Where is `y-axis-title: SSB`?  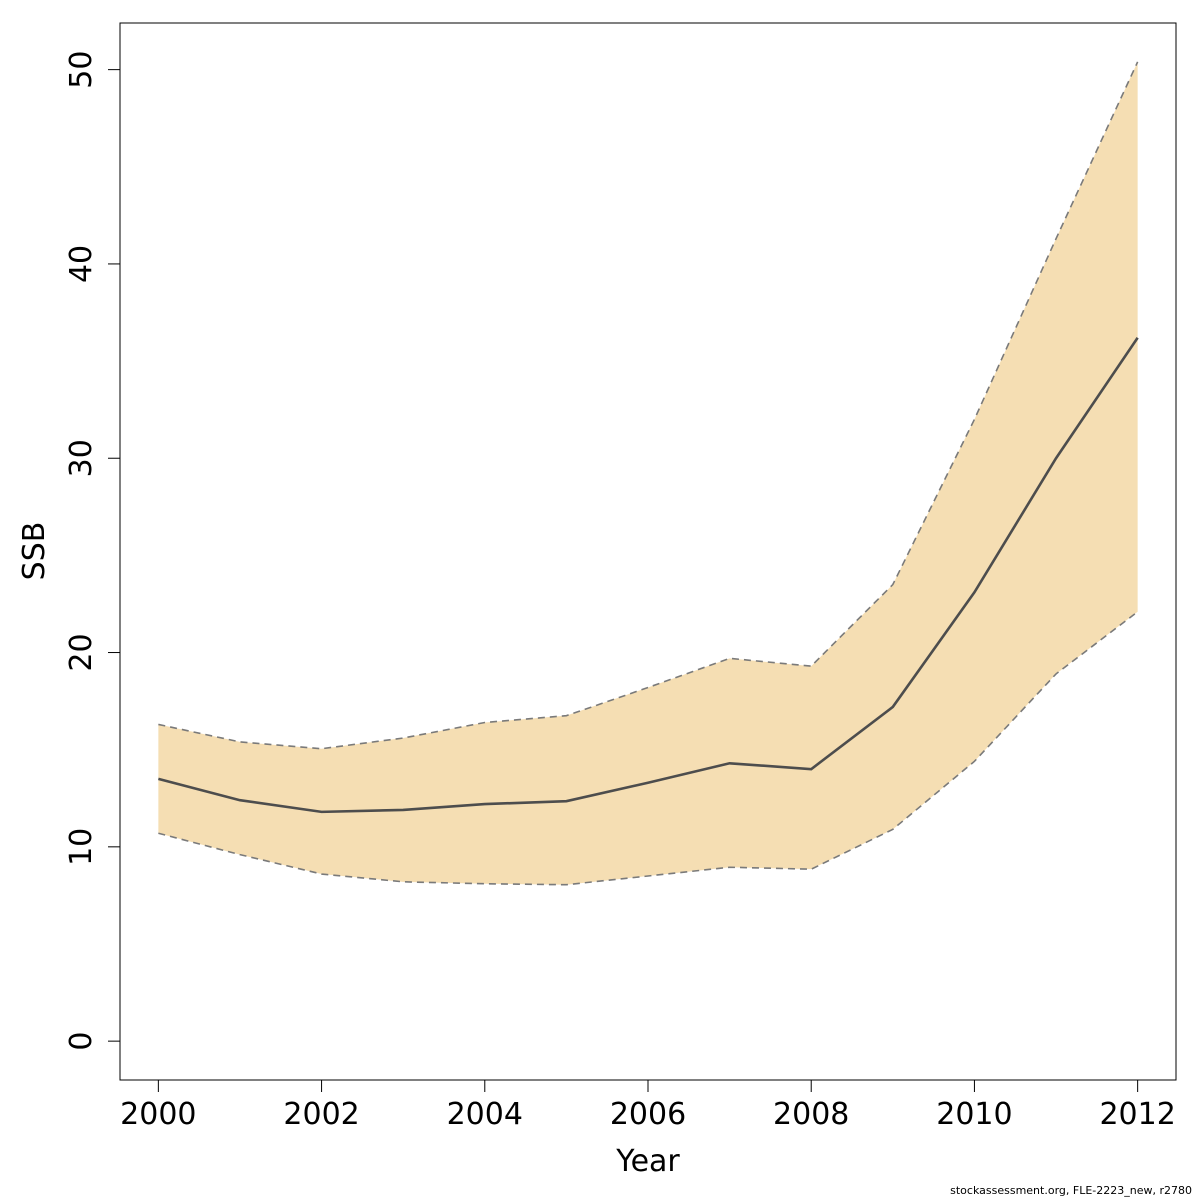 y-axis-title: SSB is located at coordinates (34, 551).